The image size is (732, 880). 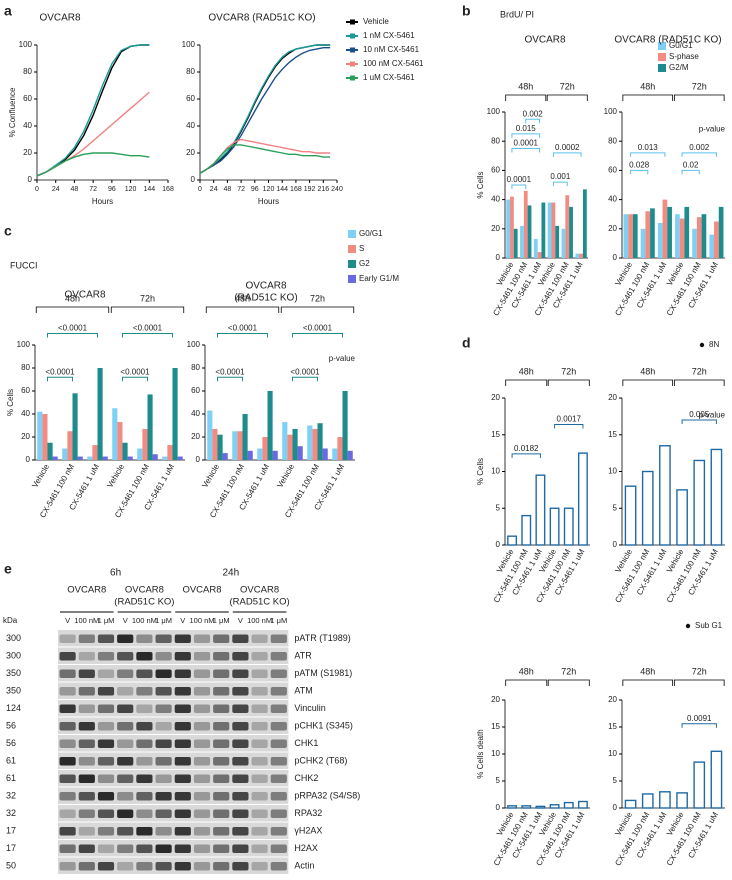 I want to click on group-label: 48h, so click(x=647, y=671).